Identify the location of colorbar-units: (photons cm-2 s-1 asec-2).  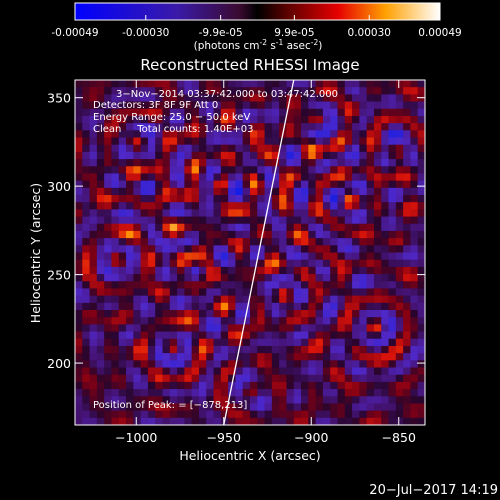
(258, 45).